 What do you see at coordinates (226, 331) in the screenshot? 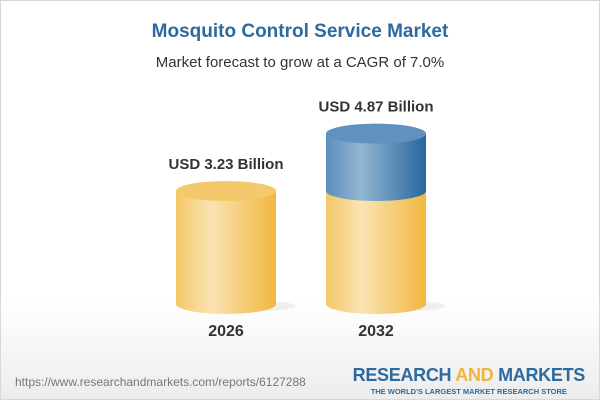
I see `x-tick-label: 2026` at bounding box center [226, 331].